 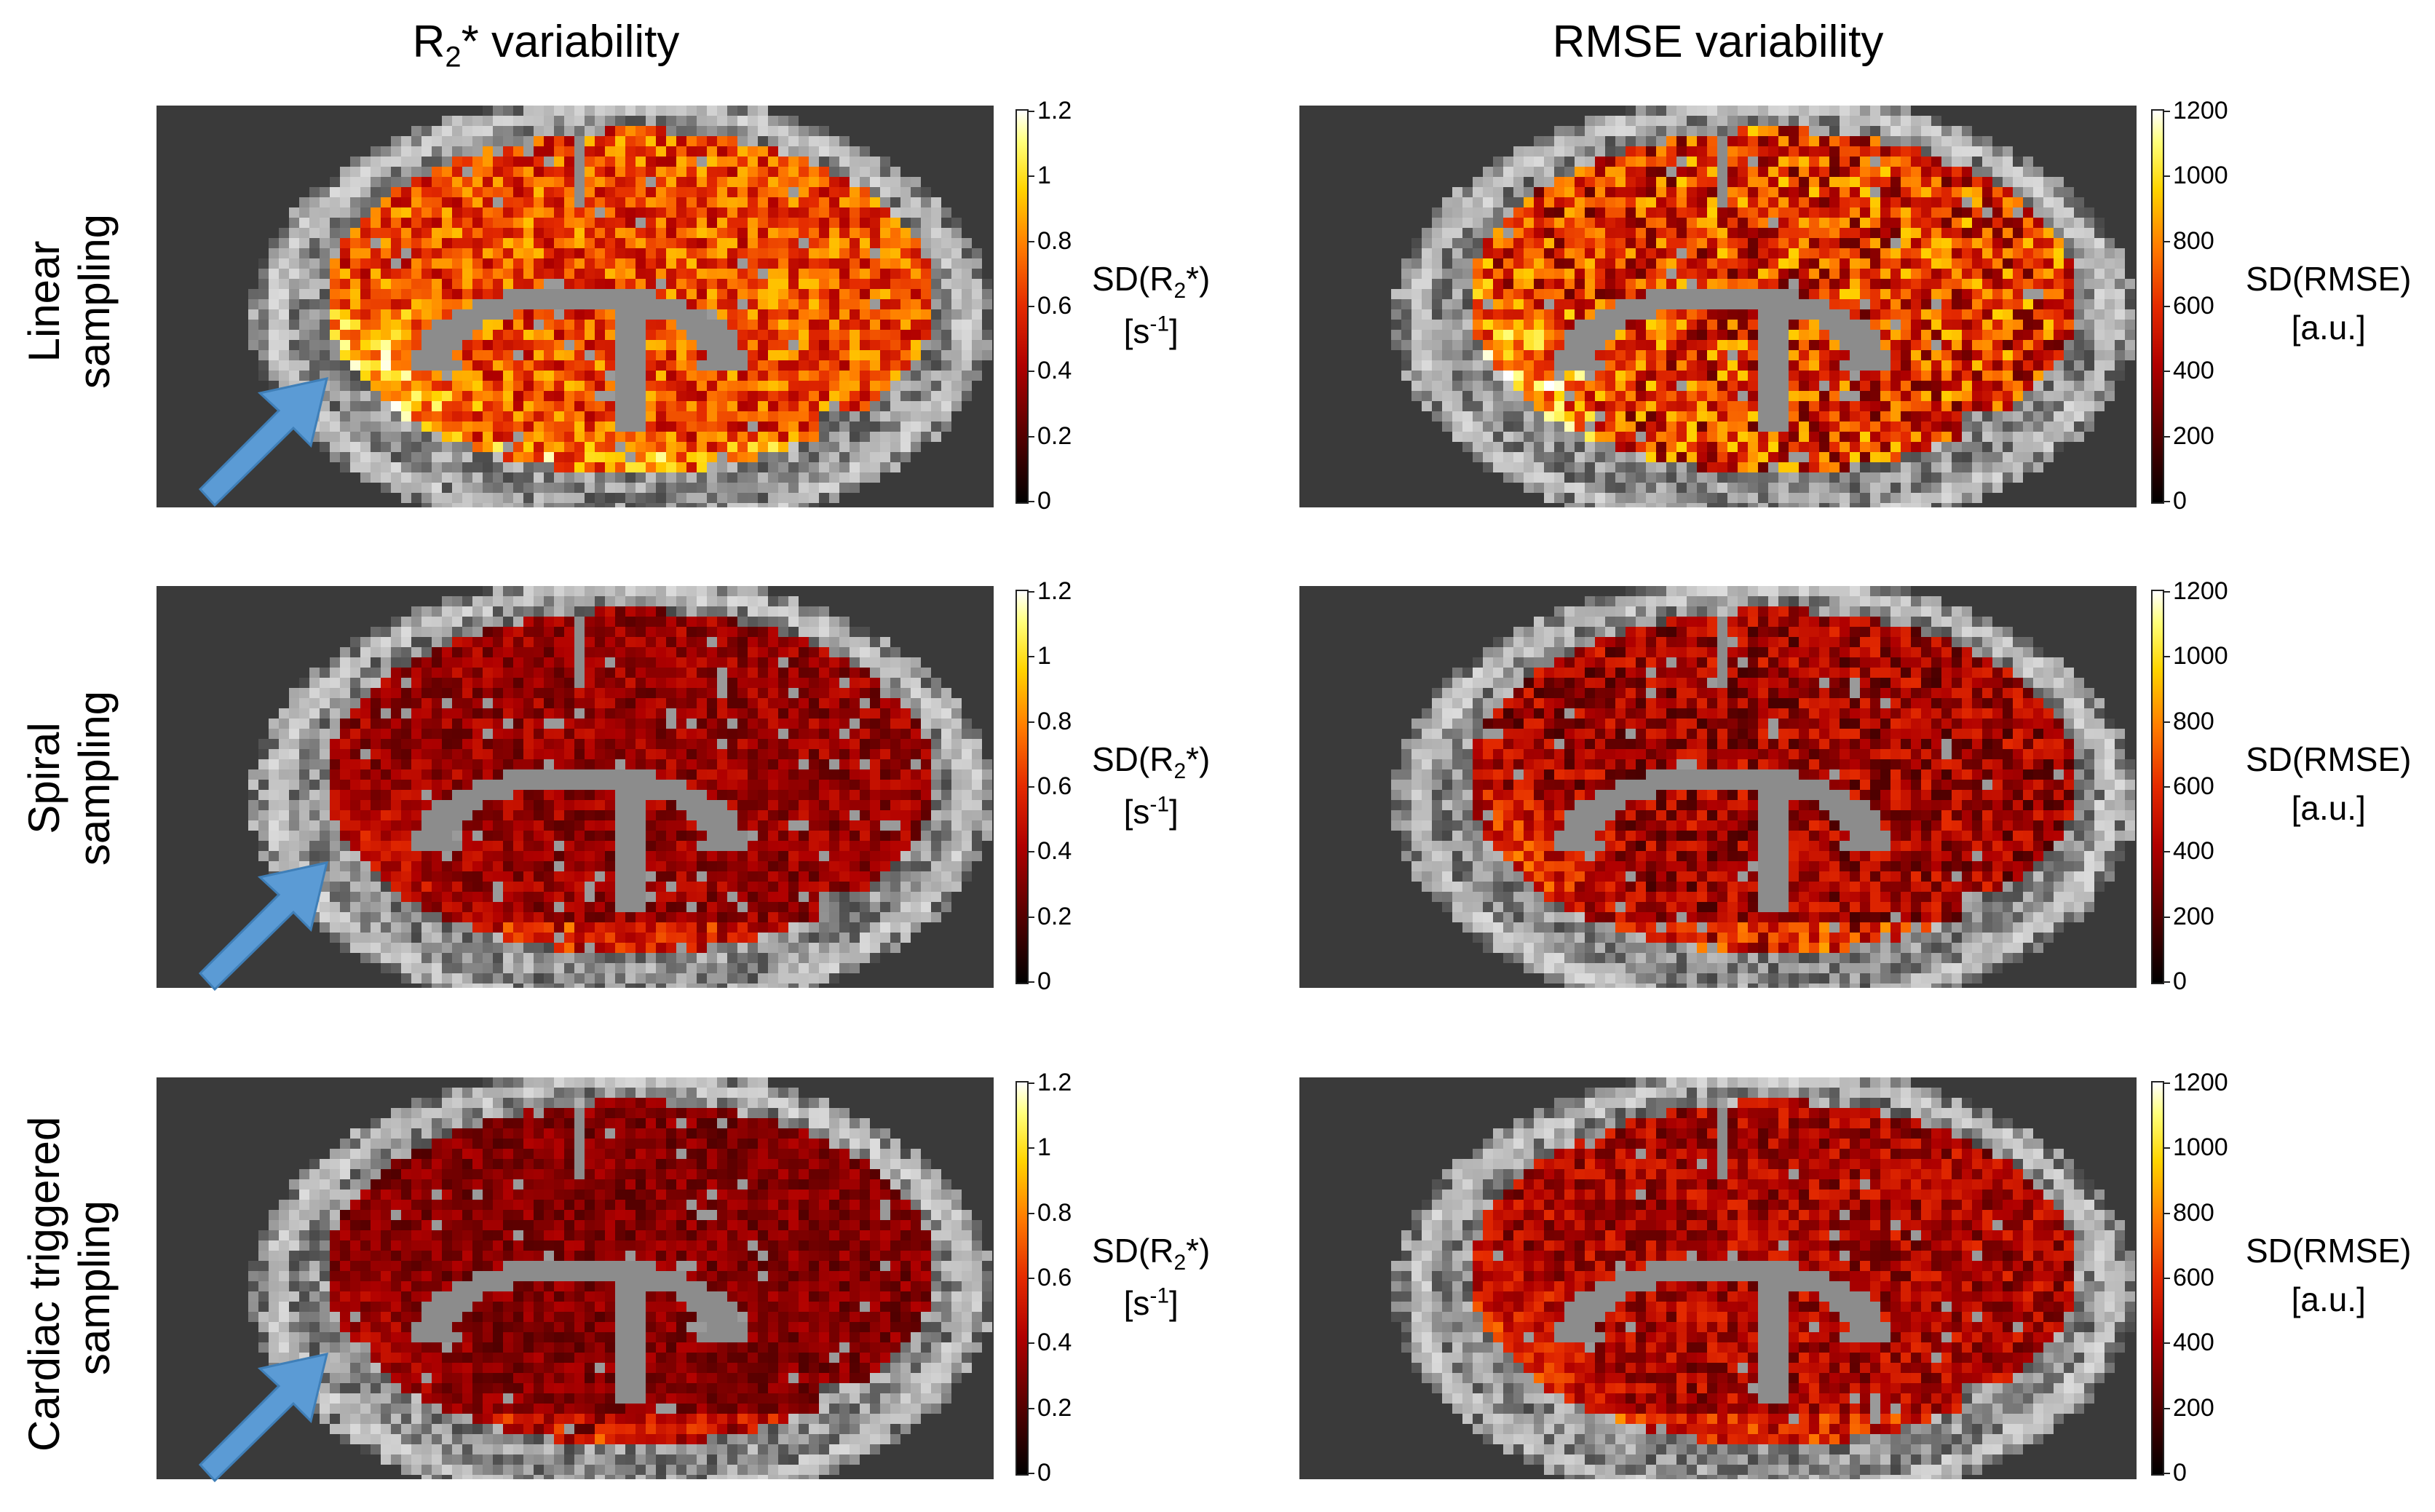 I want to click on row-label-spiral: Spiral sampling, so click(x=69, y=778).